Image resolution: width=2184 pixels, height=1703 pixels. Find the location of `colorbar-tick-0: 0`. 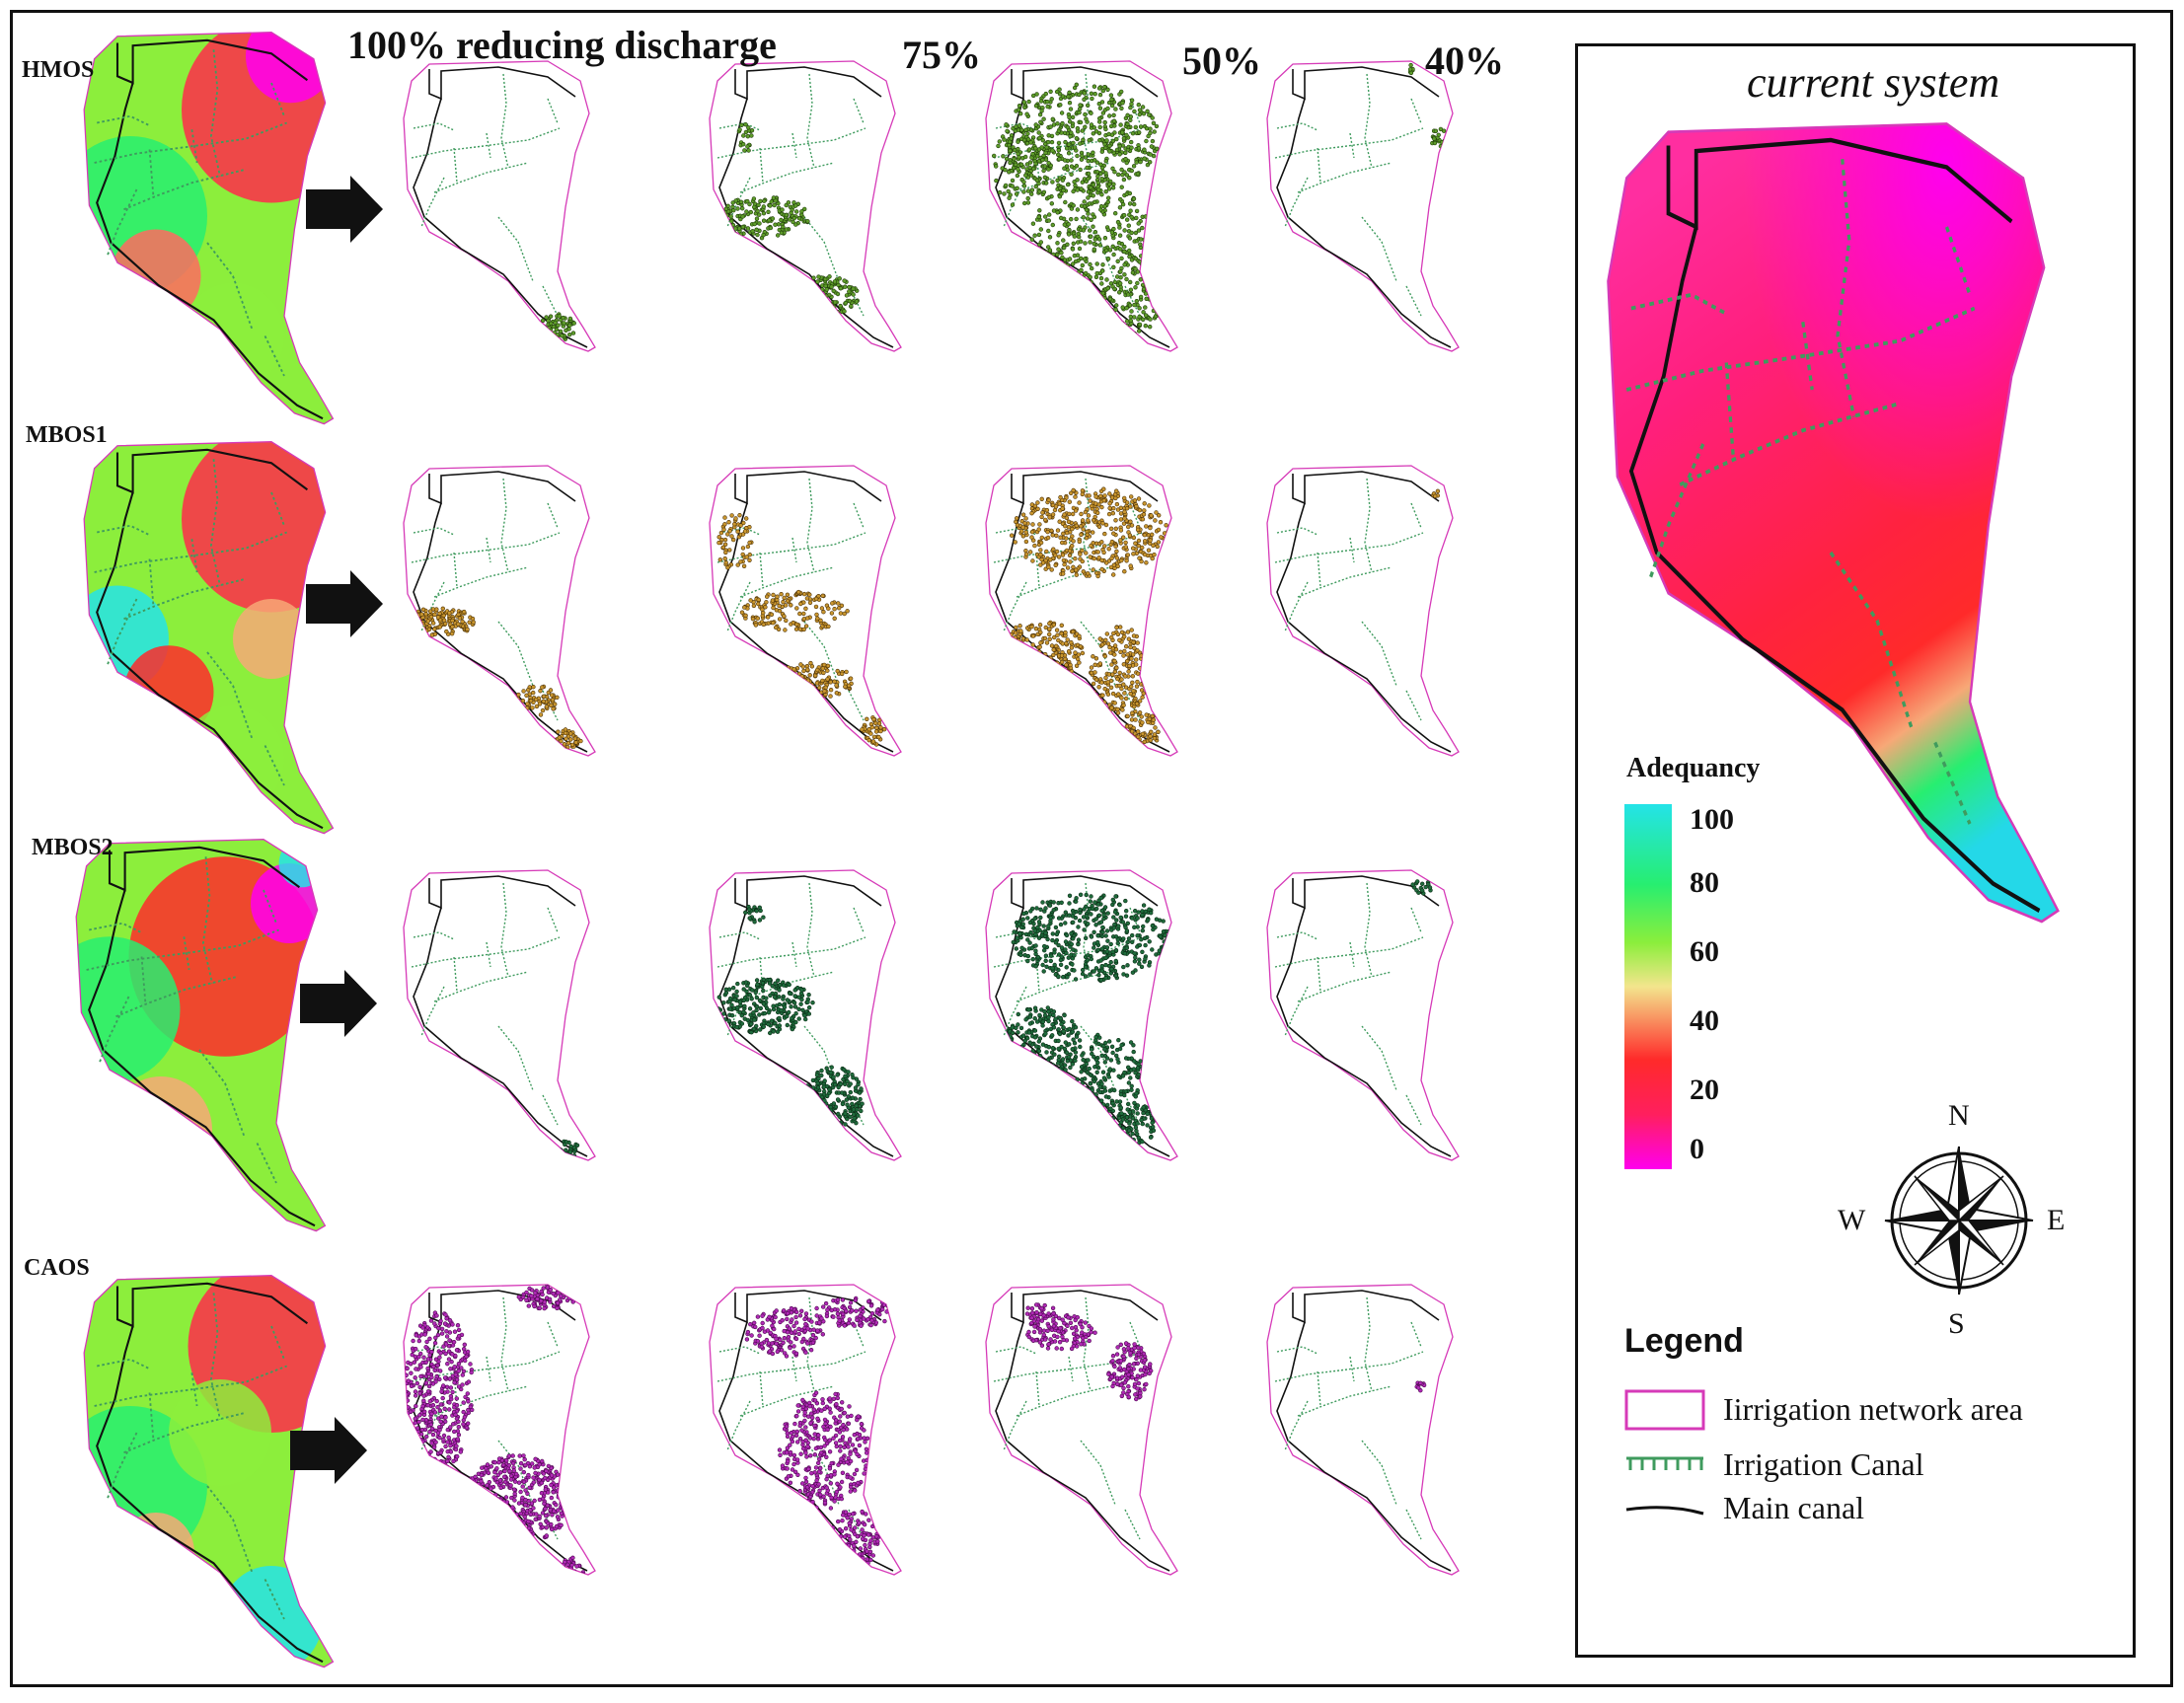

colorbar-tick-0: 0 is located at coordinates (1697, 1149).